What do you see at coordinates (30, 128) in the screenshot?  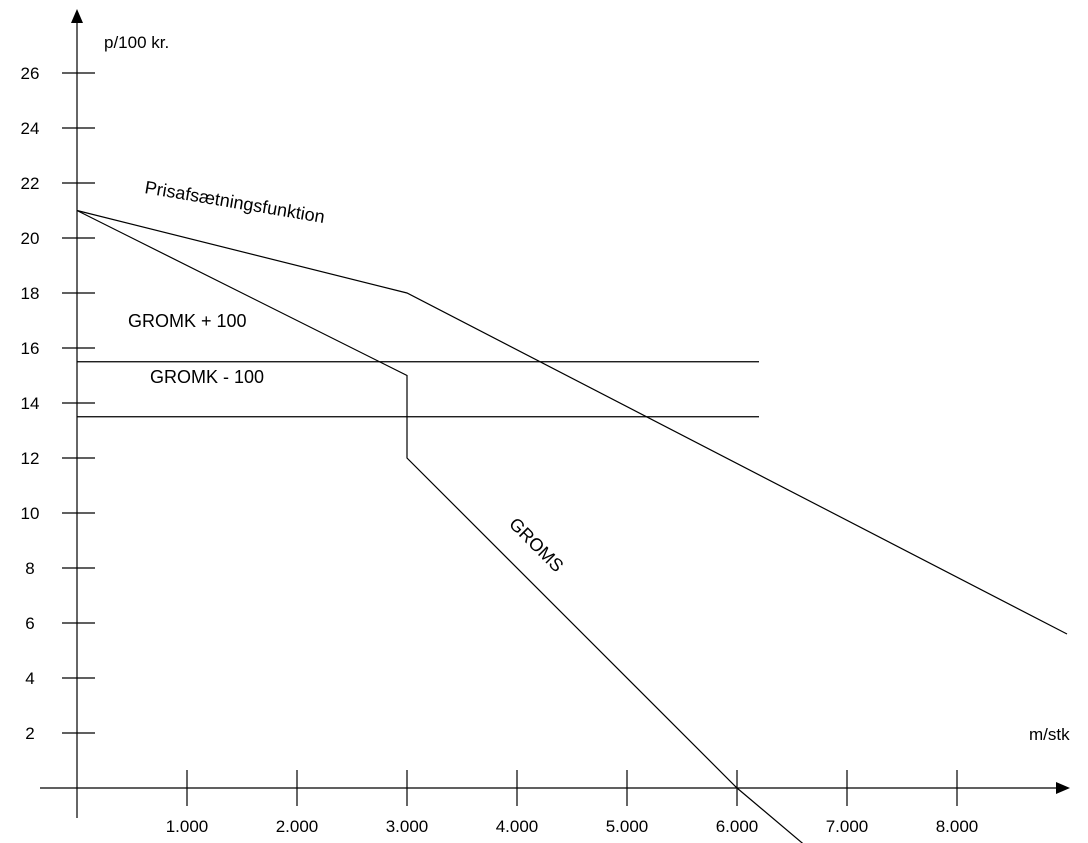 I see `y-tick-label: 24` at bounding box center [30, 128].